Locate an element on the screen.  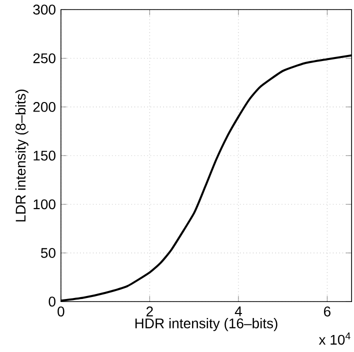
text: x 10$^{4}$ is located at coordinates (334, 338).